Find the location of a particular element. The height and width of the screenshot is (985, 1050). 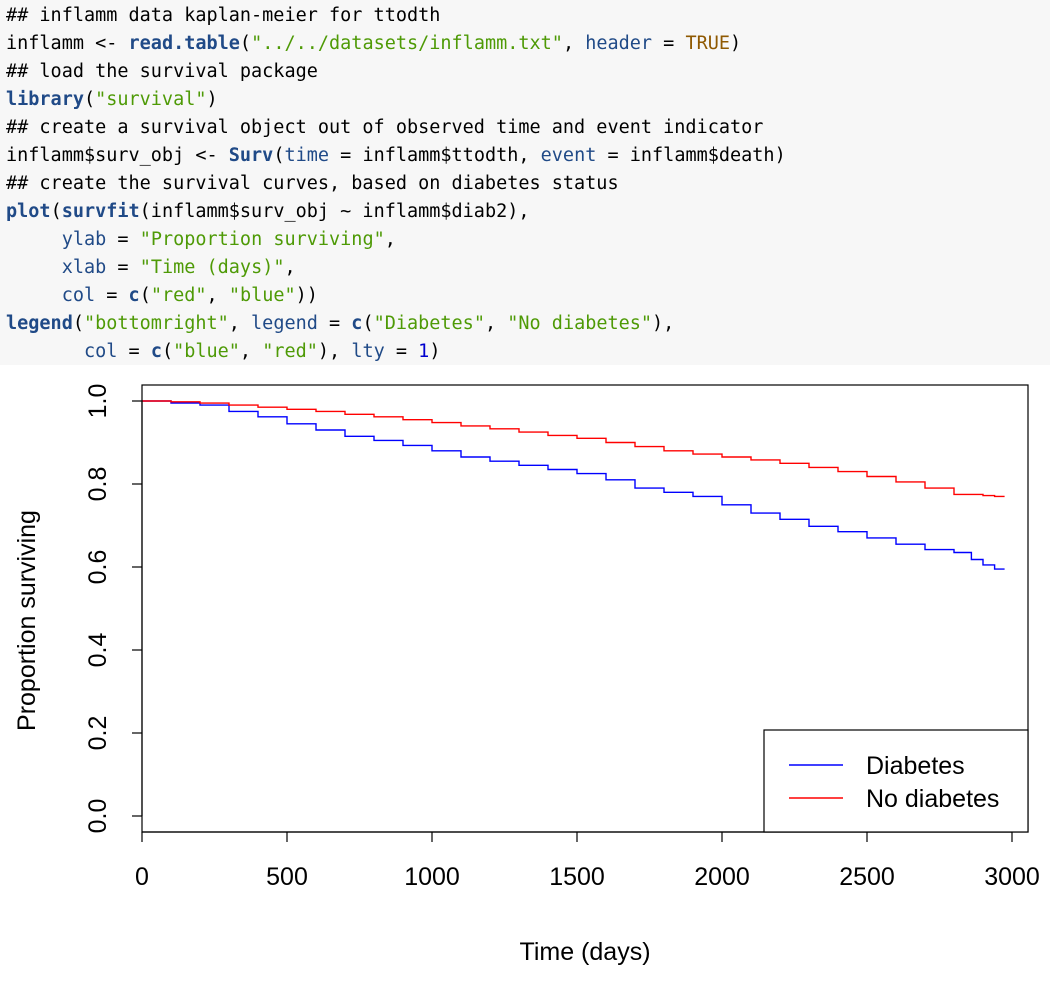

code-token: lty is located at coordinates (368, 351).